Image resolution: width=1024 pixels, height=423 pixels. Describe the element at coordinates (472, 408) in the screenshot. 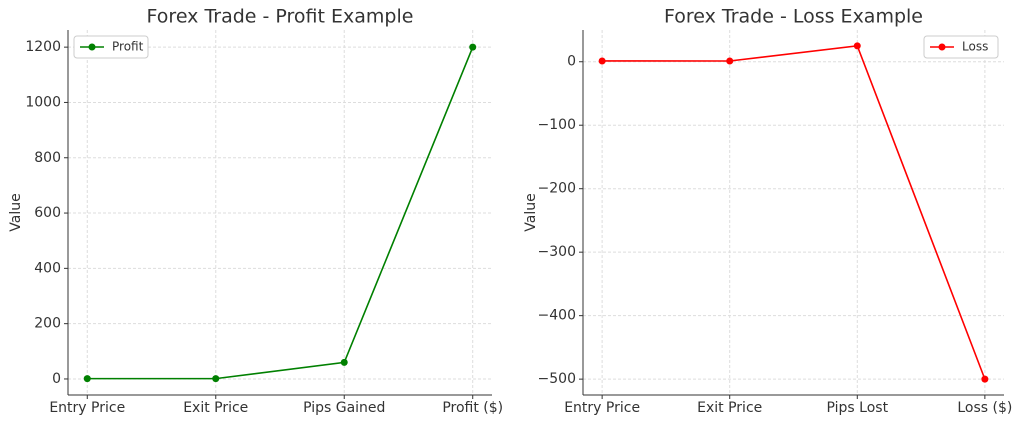

I see `x-tick-label: Profit ($)` at that location.